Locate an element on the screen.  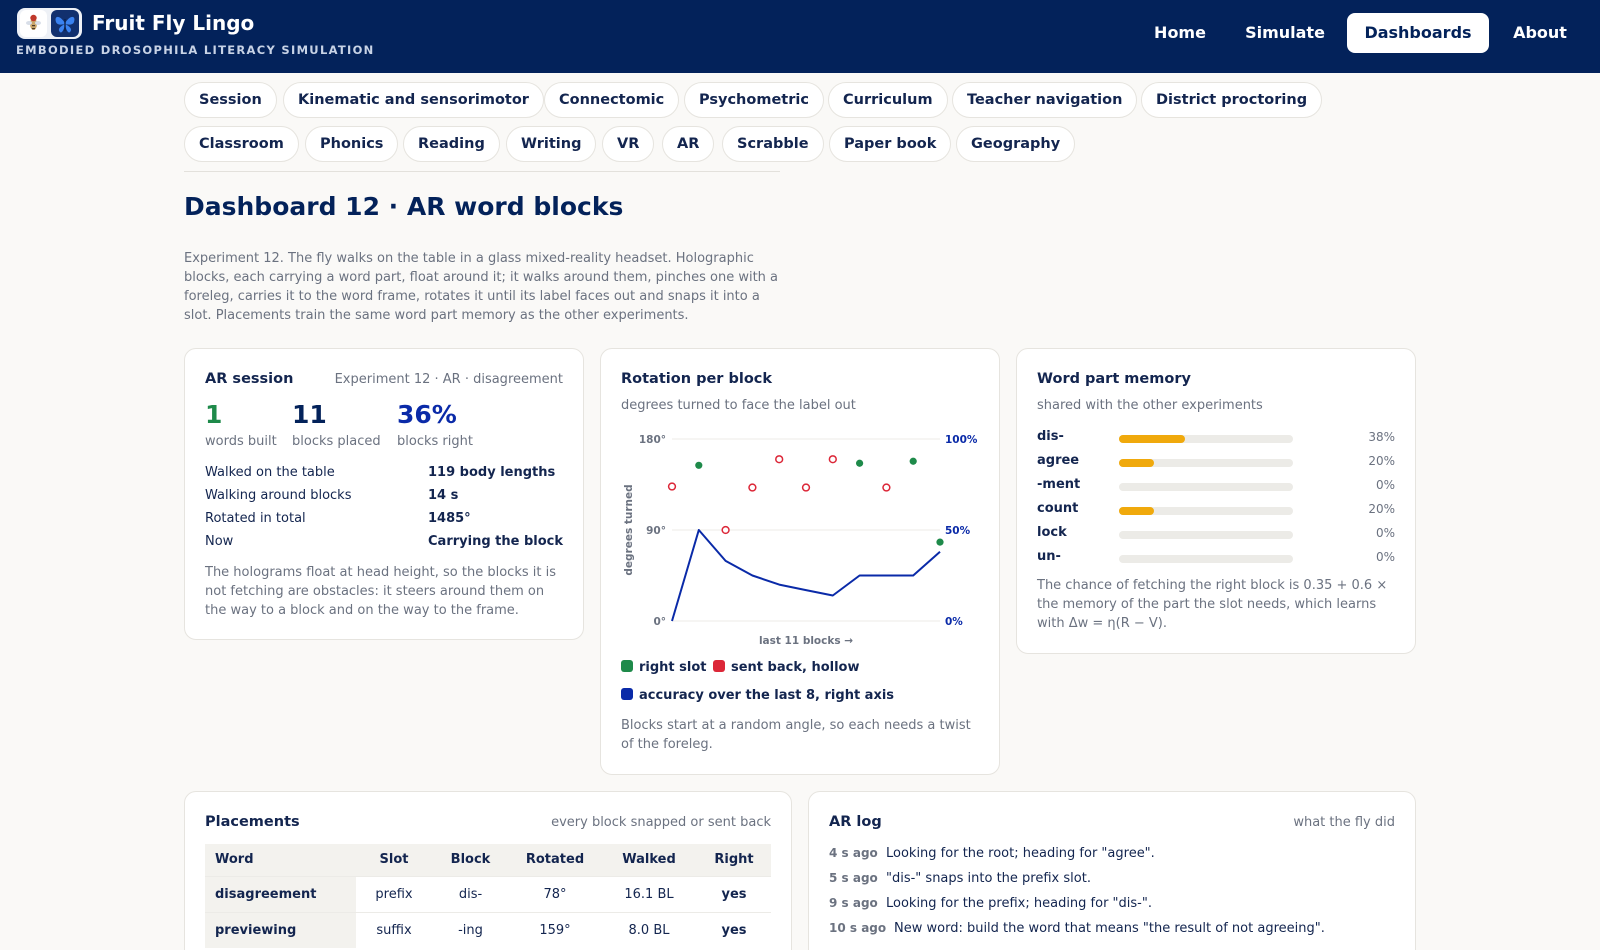
legend-label: right slot is located at coordinates (673, 667).